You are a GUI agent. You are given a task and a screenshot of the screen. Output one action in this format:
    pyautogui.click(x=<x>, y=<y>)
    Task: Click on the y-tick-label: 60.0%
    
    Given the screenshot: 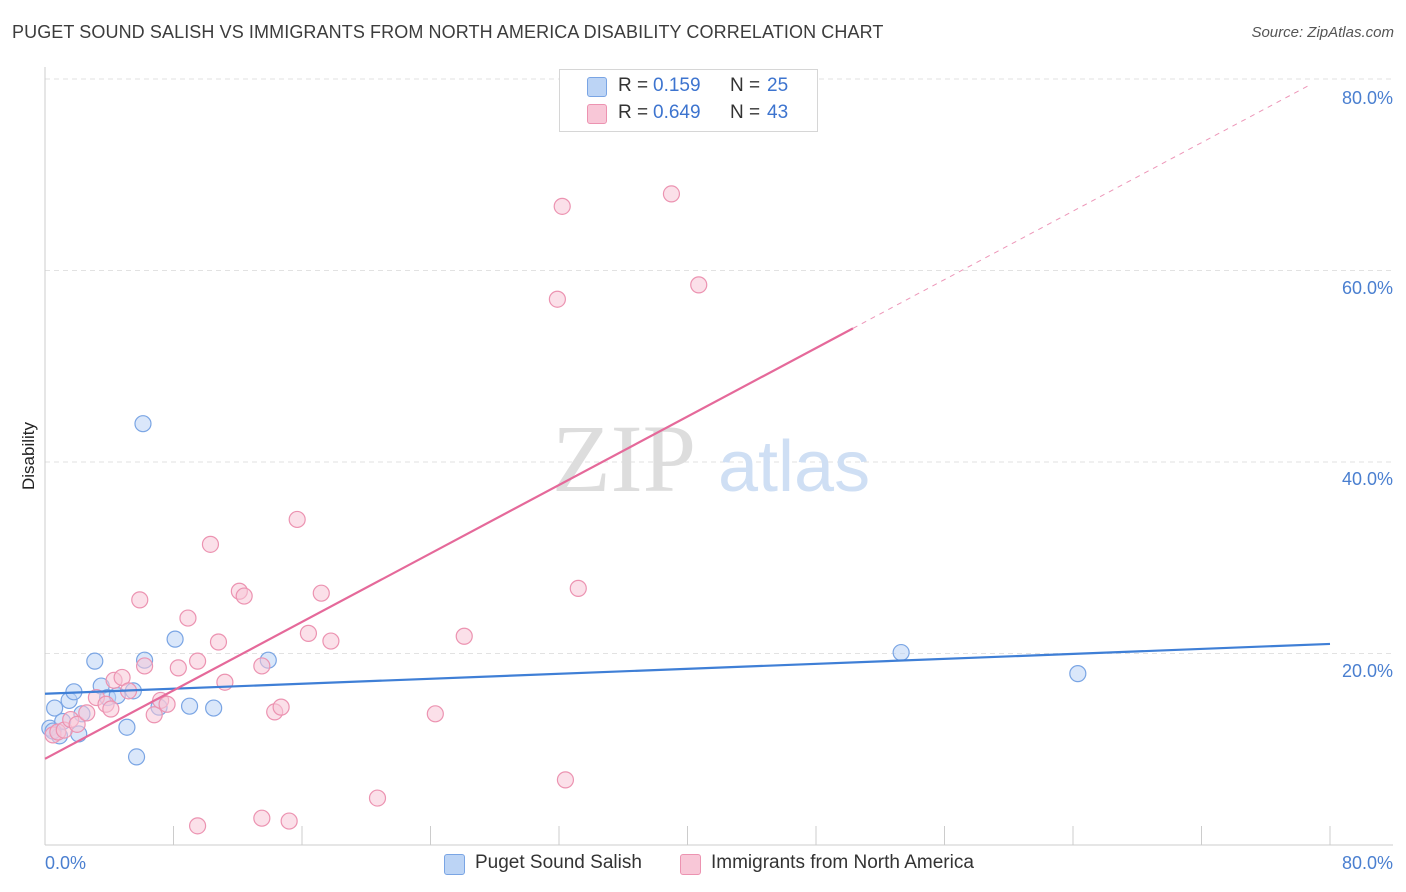 What is the action you would take?
    pyautogui.click(x=1367, y=288)
    